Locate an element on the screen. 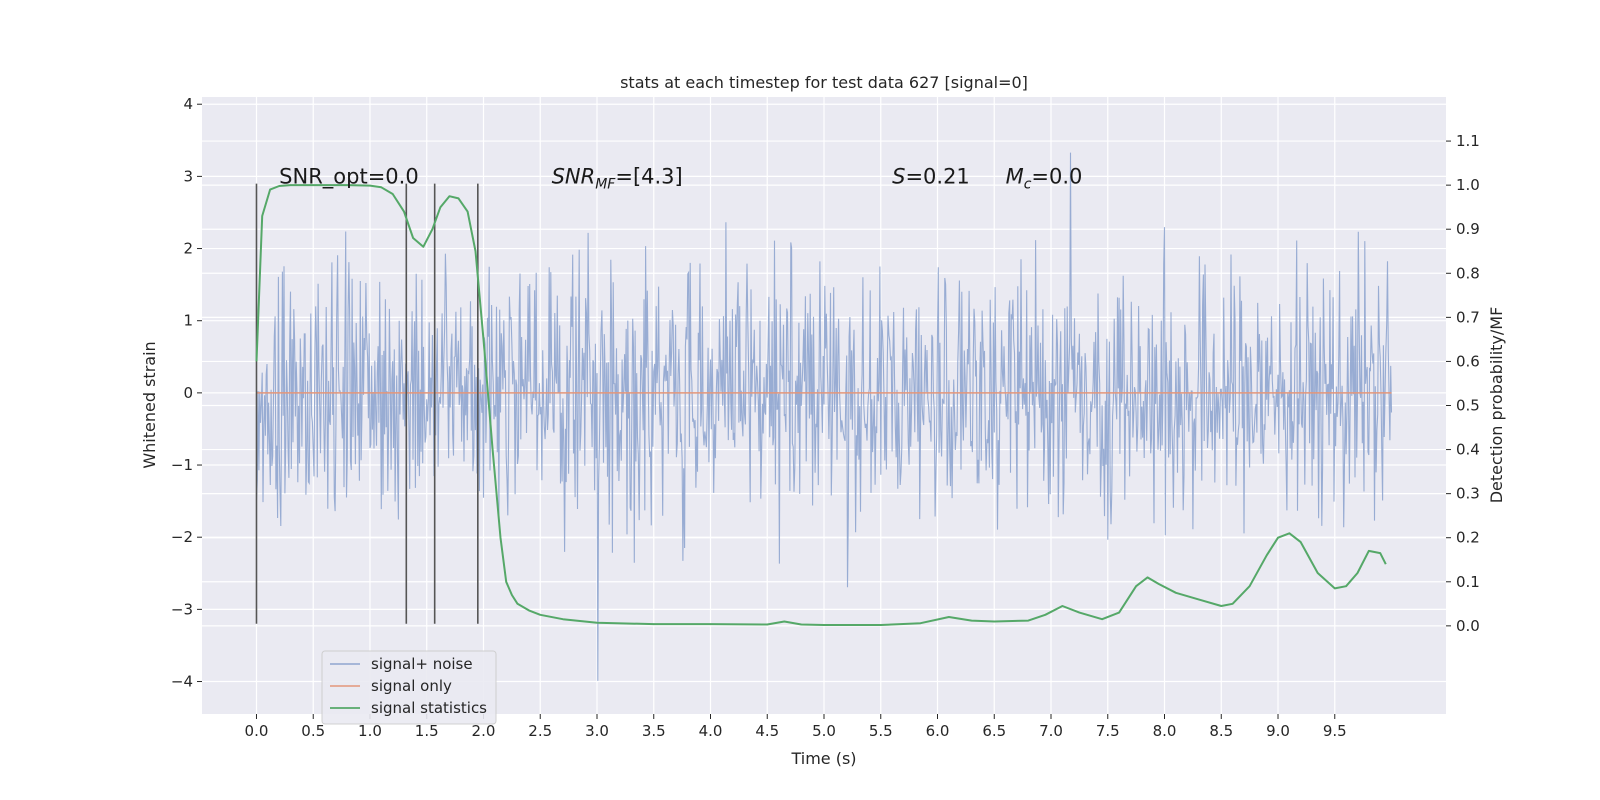  annotations: SNR_opt=0.0 SNRMF=[4.3] S=0.21 Mc=0.0 is located at coordinates (680, 178).